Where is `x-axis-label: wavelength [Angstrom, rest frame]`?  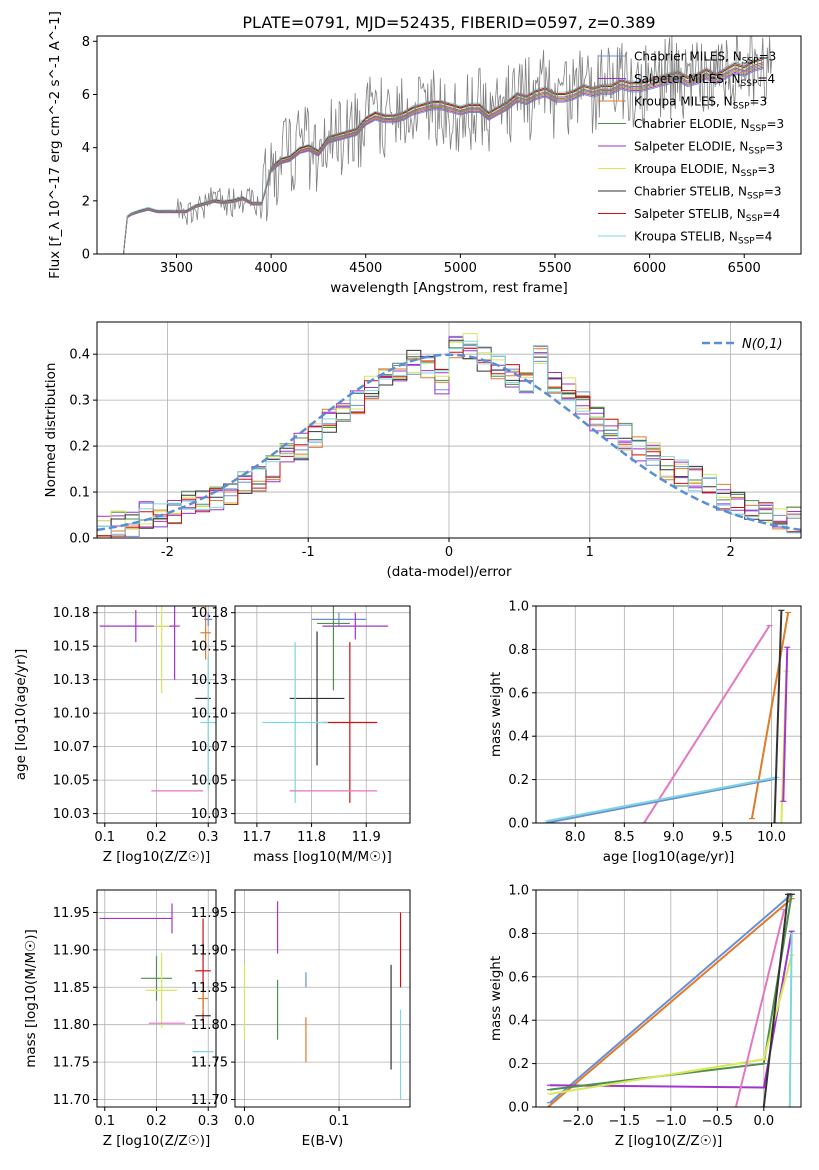
x-axis-label: wavelength [Angstrom, rest frame] is located at coordinates (449, 288).